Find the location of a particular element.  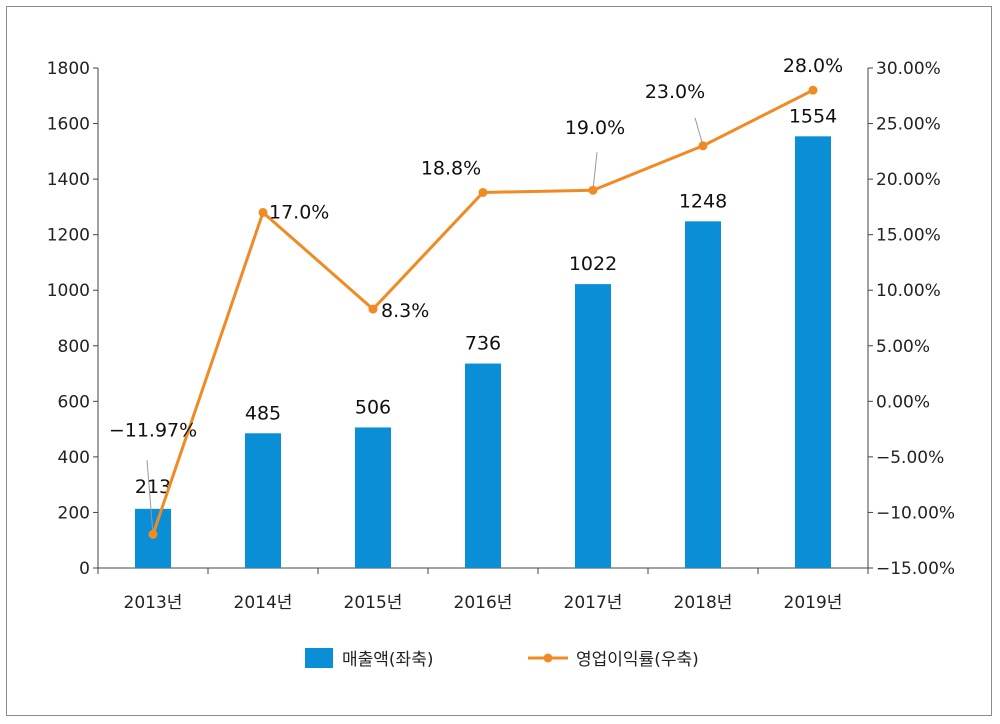

bar-data-label: 506 is located at coordinates (373, 407).